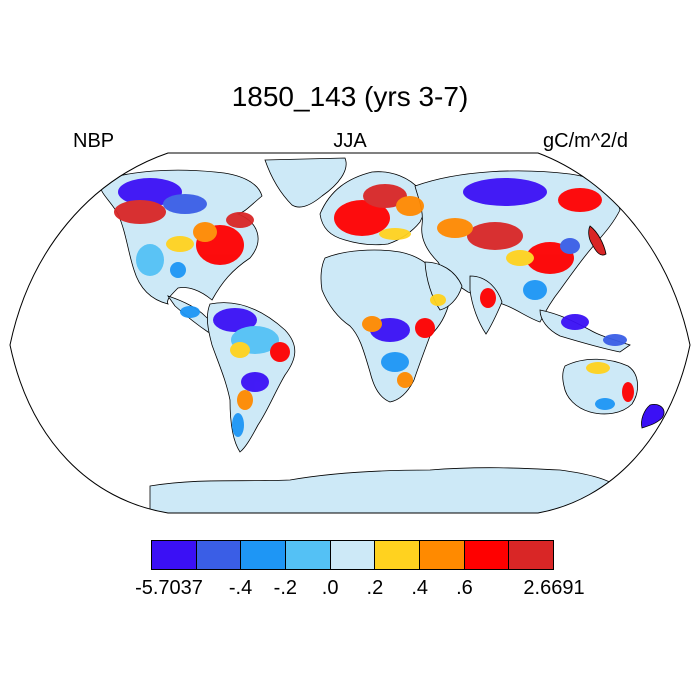 This screenshot has height=700, width=700. Describe the element at coordinates (190, 312) in the screenshot. I see `patch-ca-blue` at that location.